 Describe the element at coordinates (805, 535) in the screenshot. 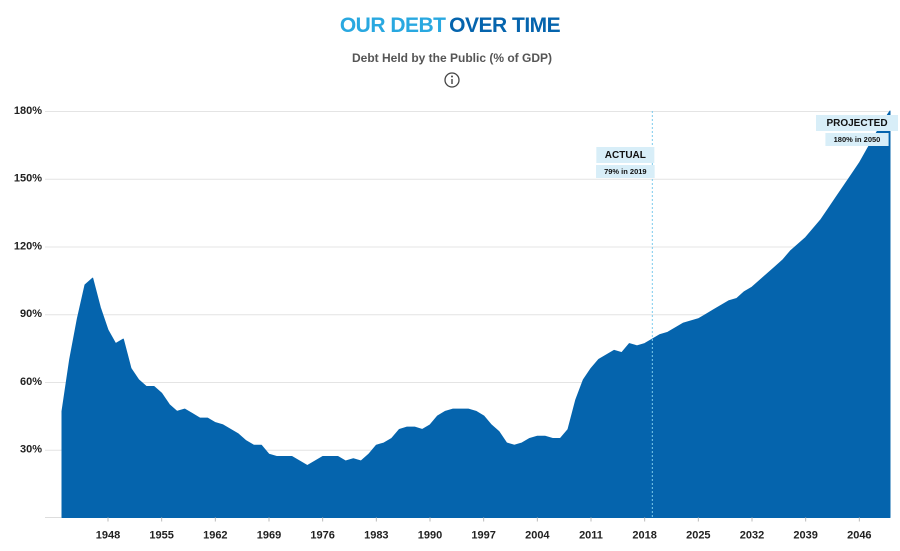

I see `x-tick-label: 2039` at that location.